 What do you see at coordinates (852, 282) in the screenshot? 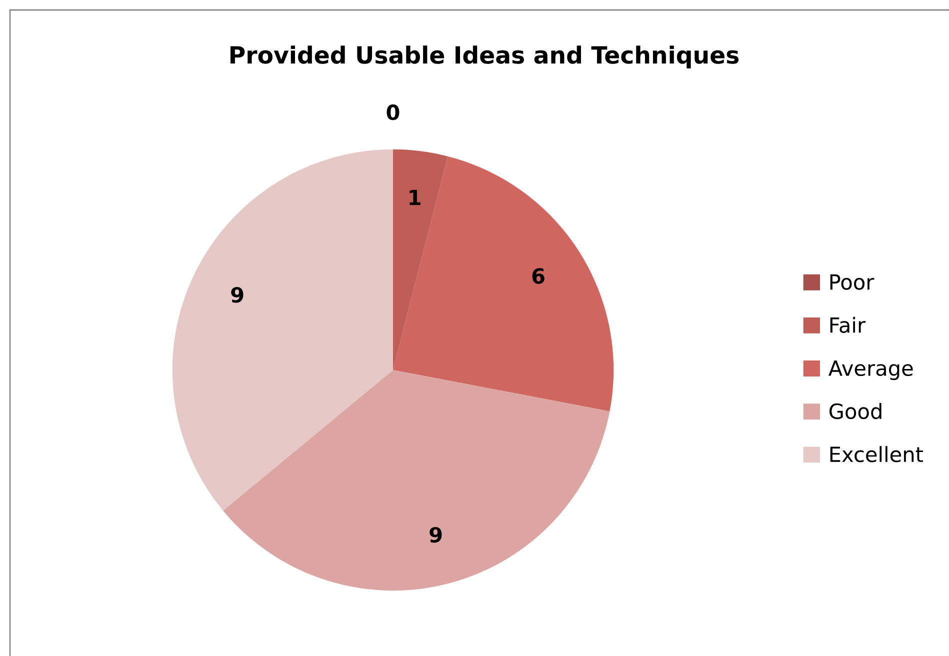
I see `legend-label: Poor` at bounding box center [852, 282].